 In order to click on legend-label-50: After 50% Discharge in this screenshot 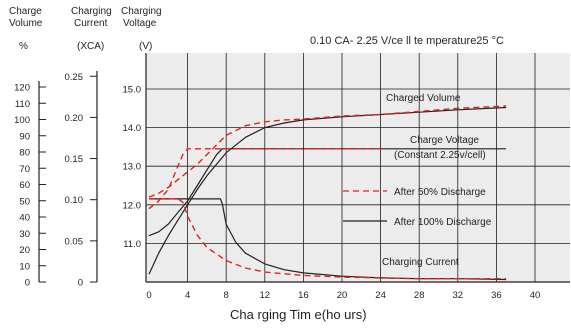, I will do `click(440, 192)`.